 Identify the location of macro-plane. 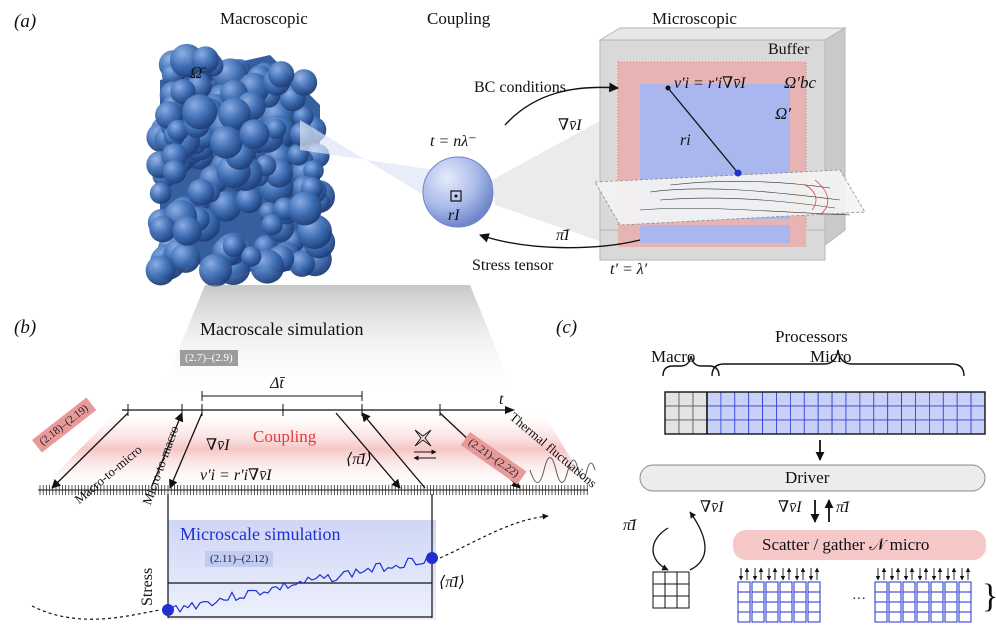
(337, 340).